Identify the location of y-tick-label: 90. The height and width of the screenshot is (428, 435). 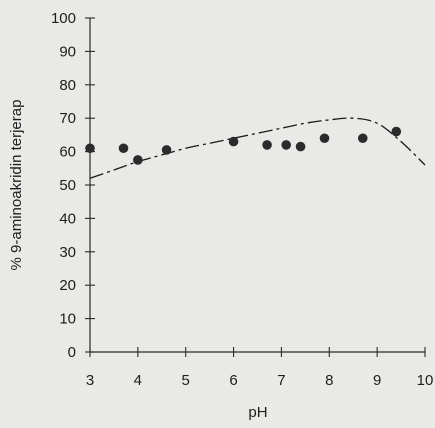
(67, 51).